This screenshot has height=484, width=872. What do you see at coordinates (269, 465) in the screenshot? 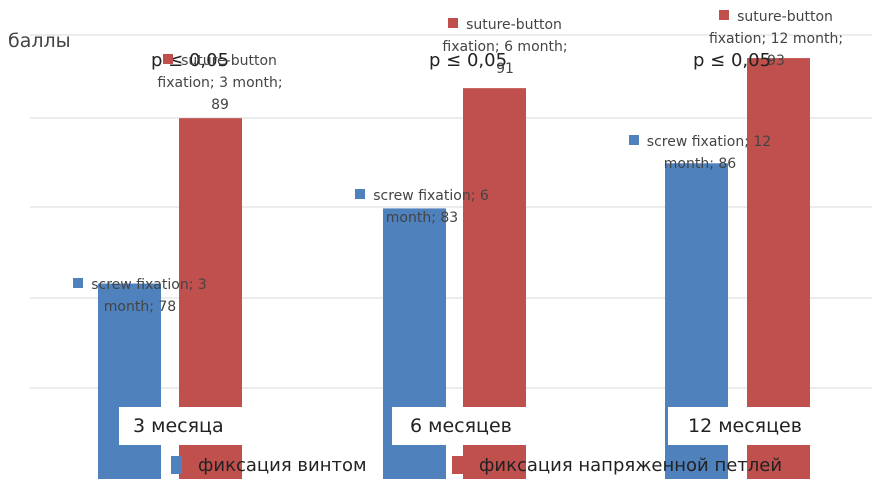
I see `legend-screw-fixation: фиксация винтом` at bounding box center [269, 465].